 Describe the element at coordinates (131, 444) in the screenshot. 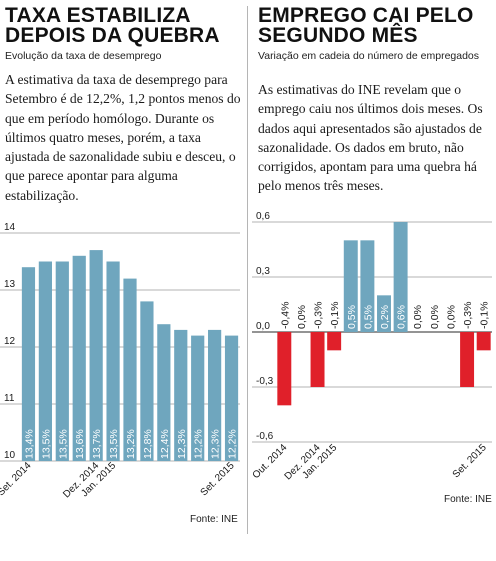

I see `bar-value-label: 13,2%` at that location.